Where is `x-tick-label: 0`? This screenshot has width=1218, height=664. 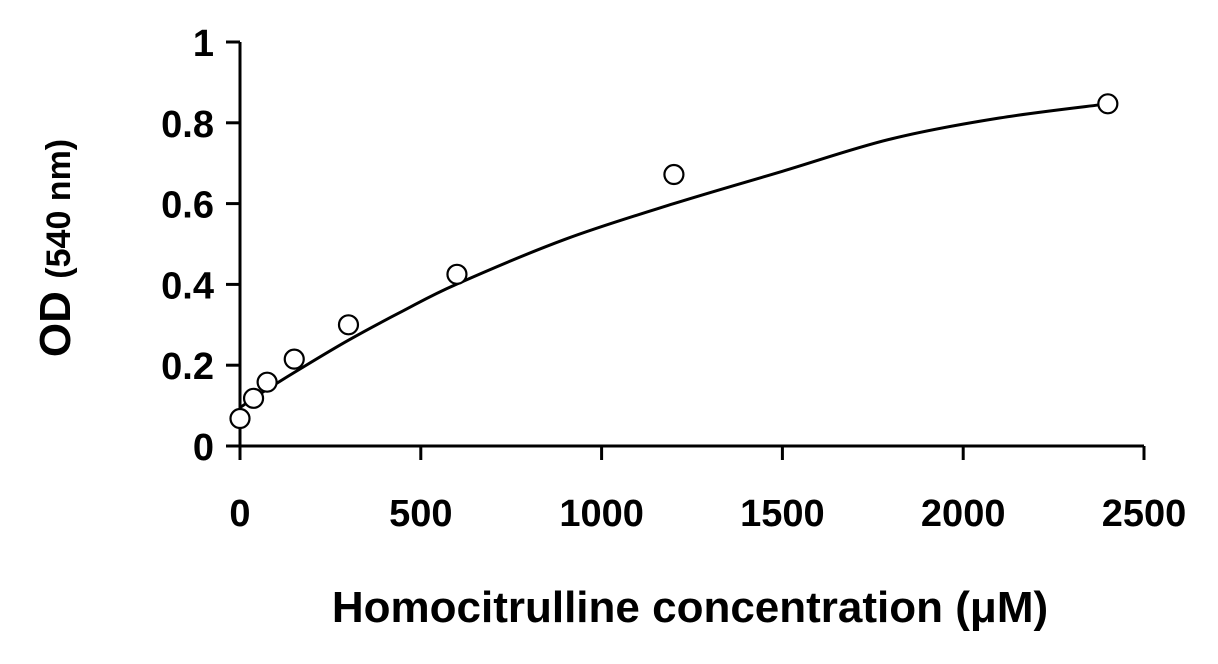
x-tick-label: 0 is located at coordinates (239, 514).